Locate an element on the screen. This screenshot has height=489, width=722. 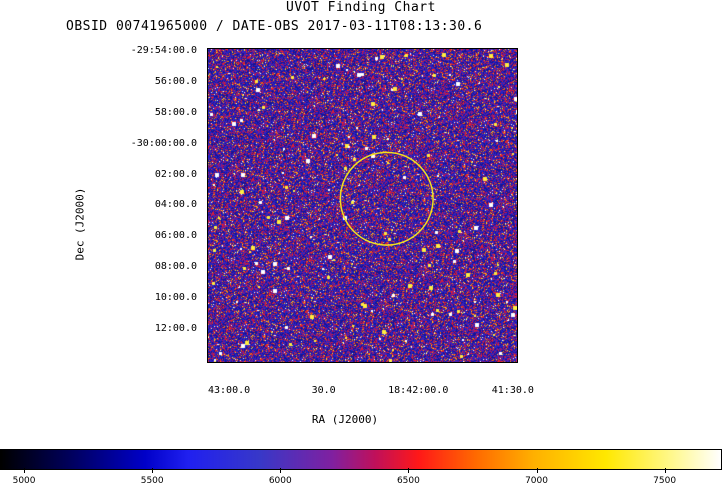
colorbar-tick-label: 7000 is located at coordinates (536, 481).